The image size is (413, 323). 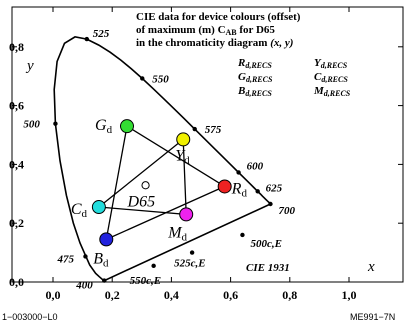 I want to click on wavelength-label: 475, so click(x=65, y=259).